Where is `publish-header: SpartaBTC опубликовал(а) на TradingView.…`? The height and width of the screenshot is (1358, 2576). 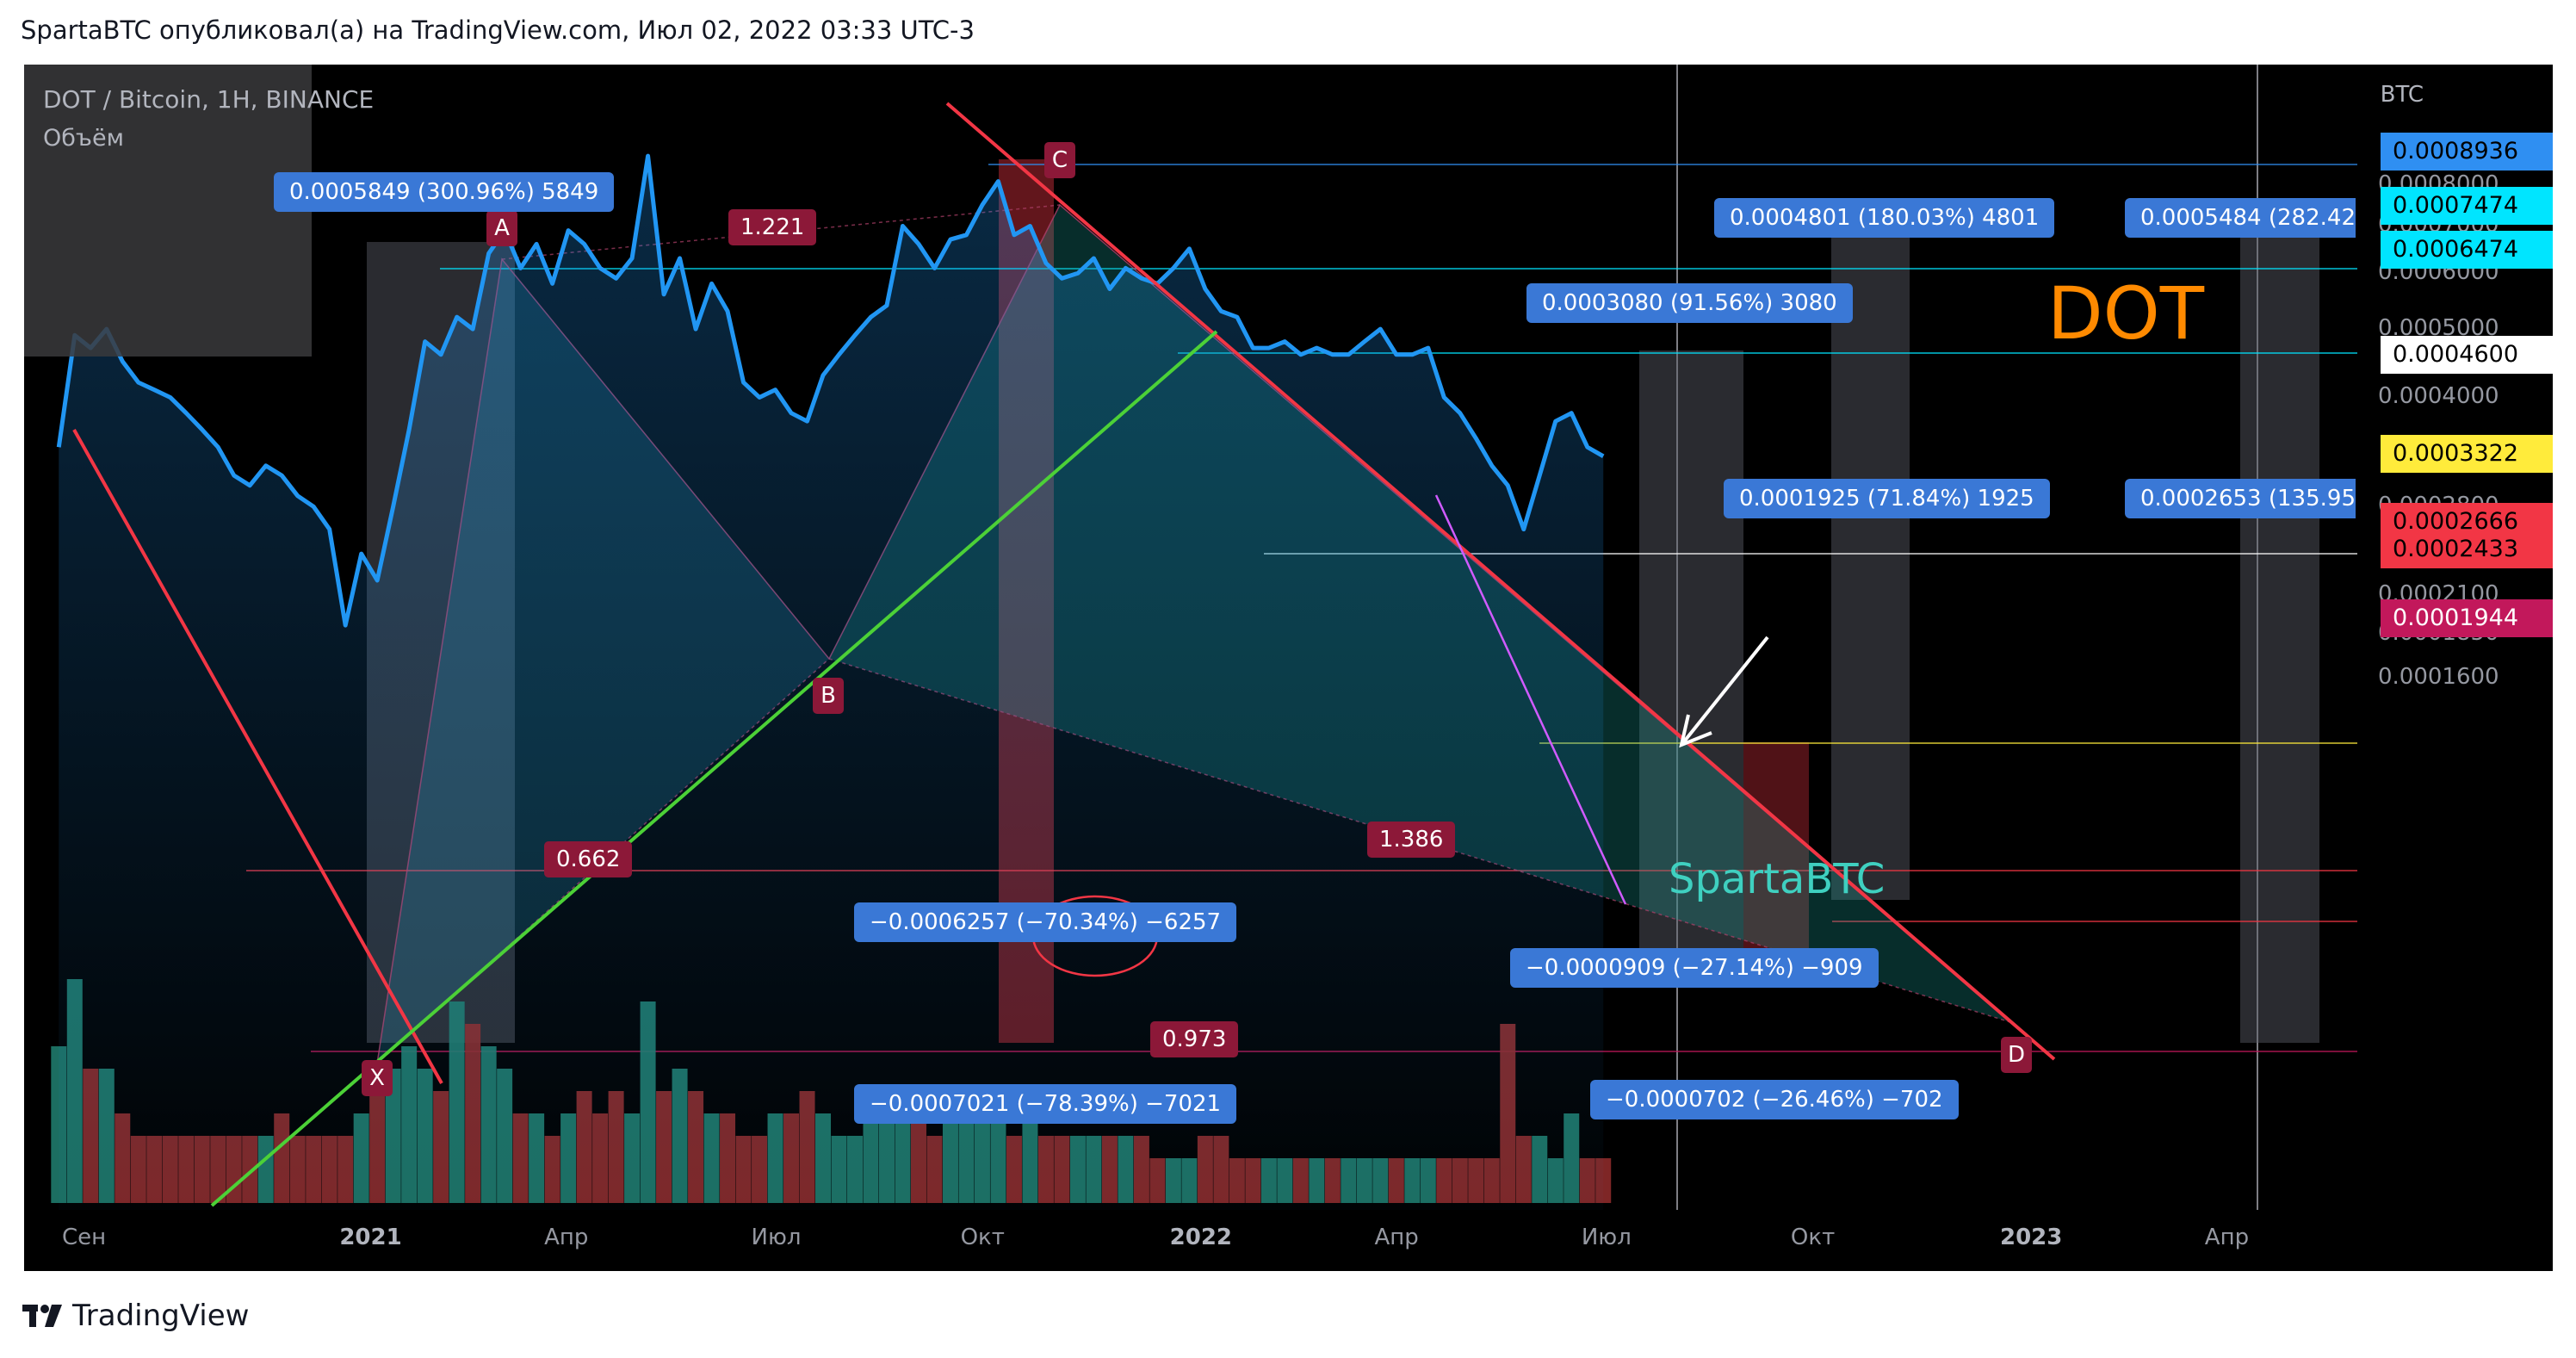 publish-header: SpartaBTC опубликовал(а) на TradingView.… is located at coordinates (498, 31).